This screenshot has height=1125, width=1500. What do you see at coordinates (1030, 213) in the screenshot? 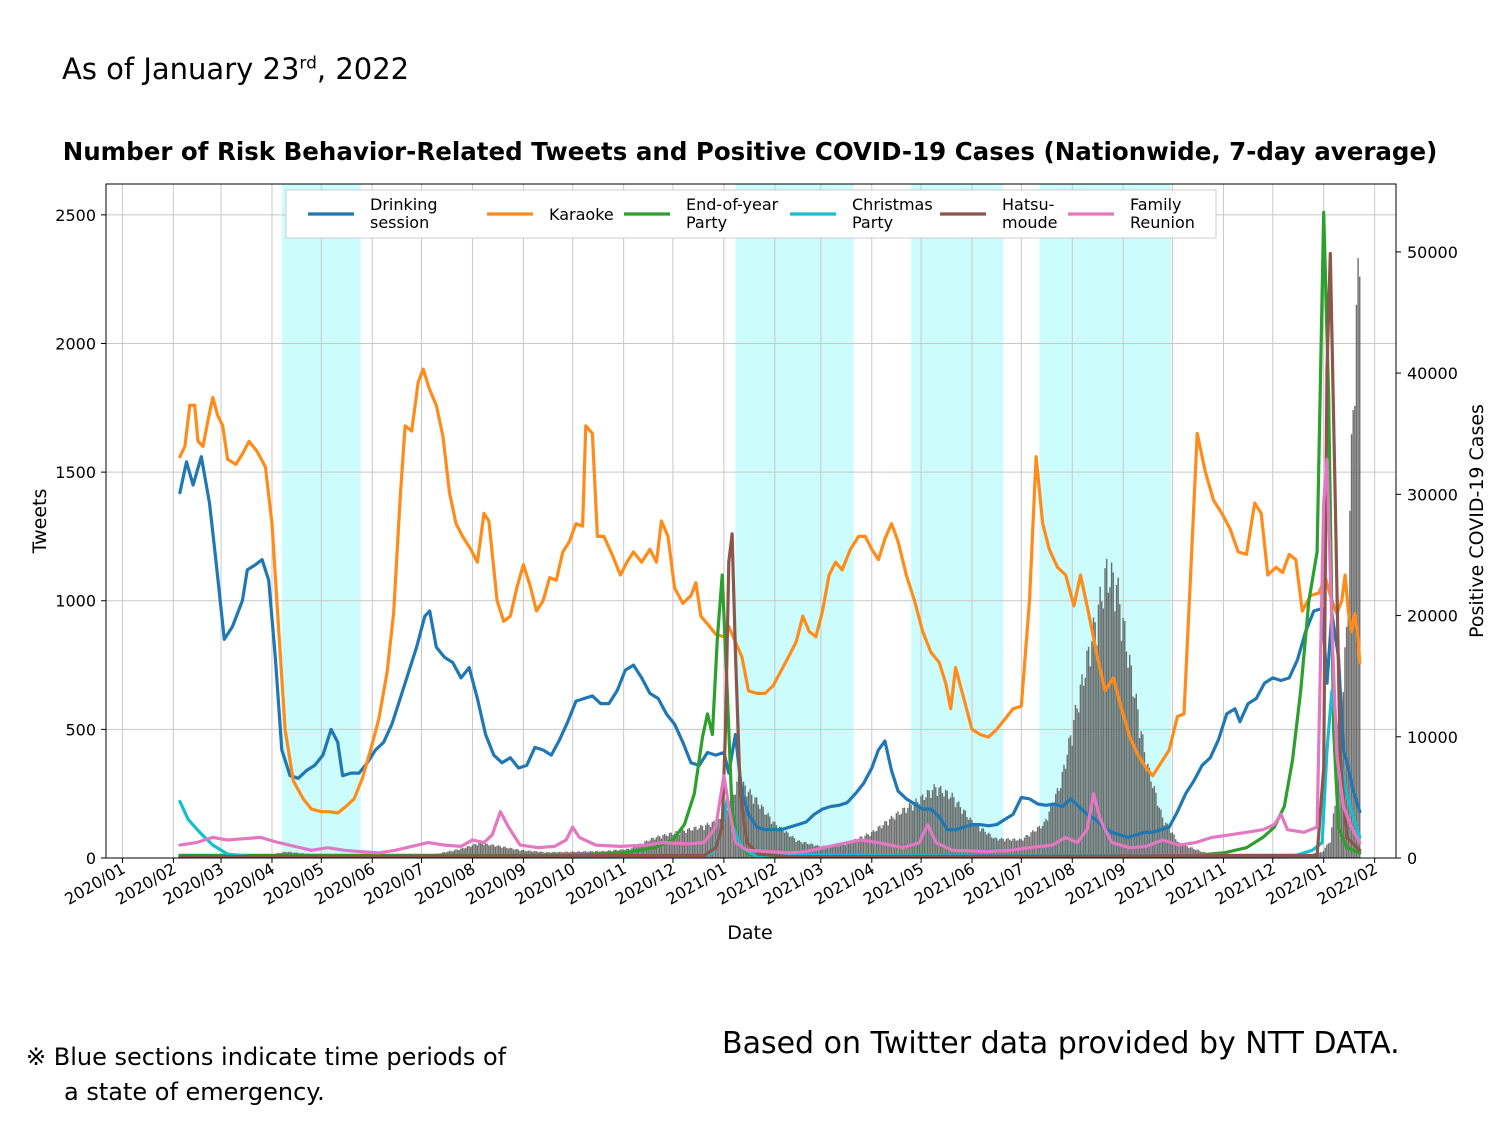
I see `legend-label-hatsu-moude: Hatsu-moude` at bounding box center [1030, 213].